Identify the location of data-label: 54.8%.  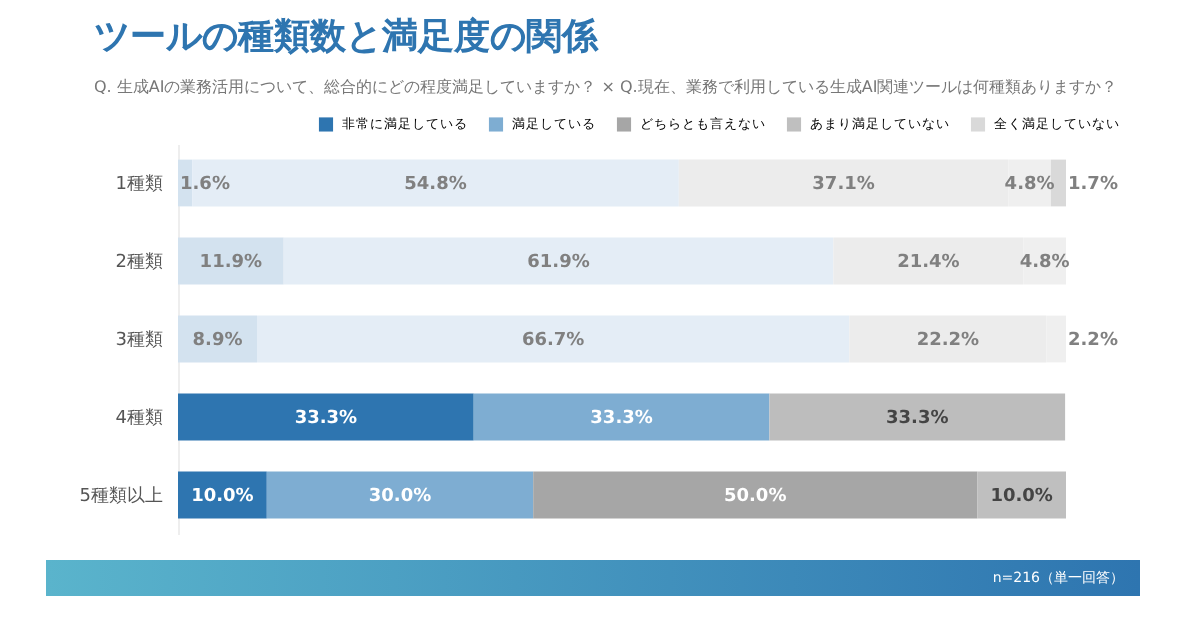
(435, 185).